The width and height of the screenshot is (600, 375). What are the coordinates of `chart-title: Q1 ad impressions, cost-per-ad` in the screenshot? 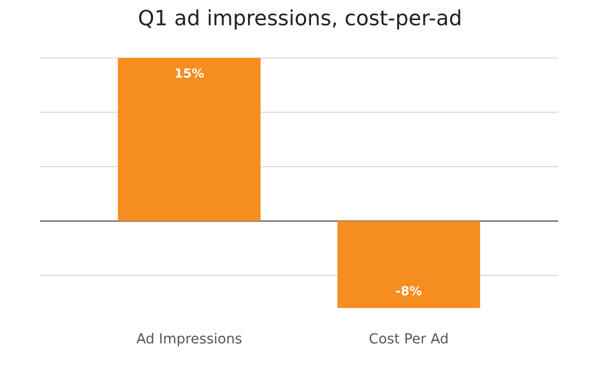 It's located at (299, 19).